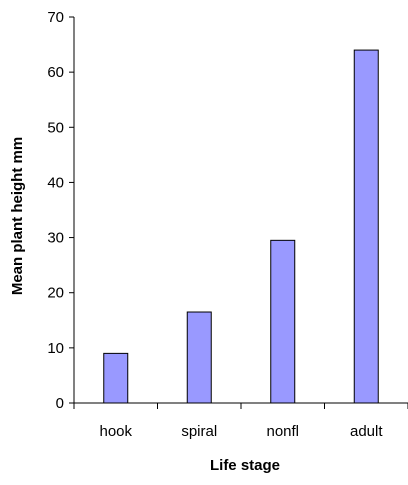 The image size is (408, 485). I want to click on y-tick-label: 20, so click(55, 293).